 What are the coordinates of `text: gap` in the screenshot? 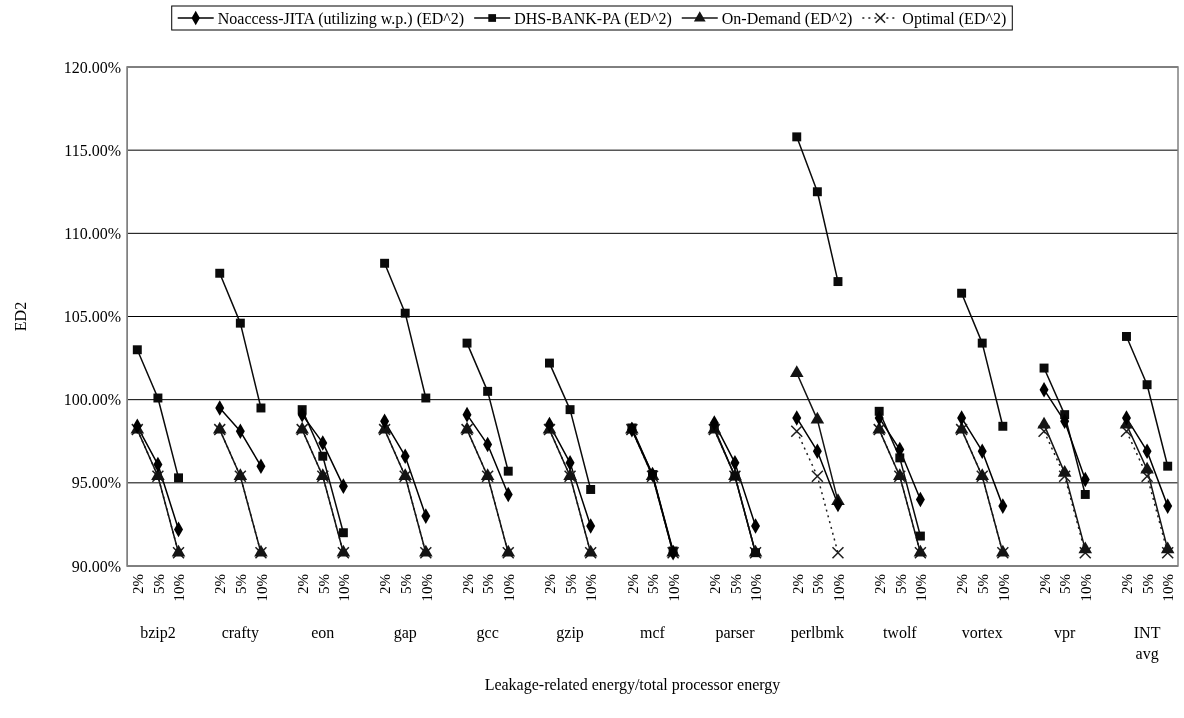 It's located at (405, 633).